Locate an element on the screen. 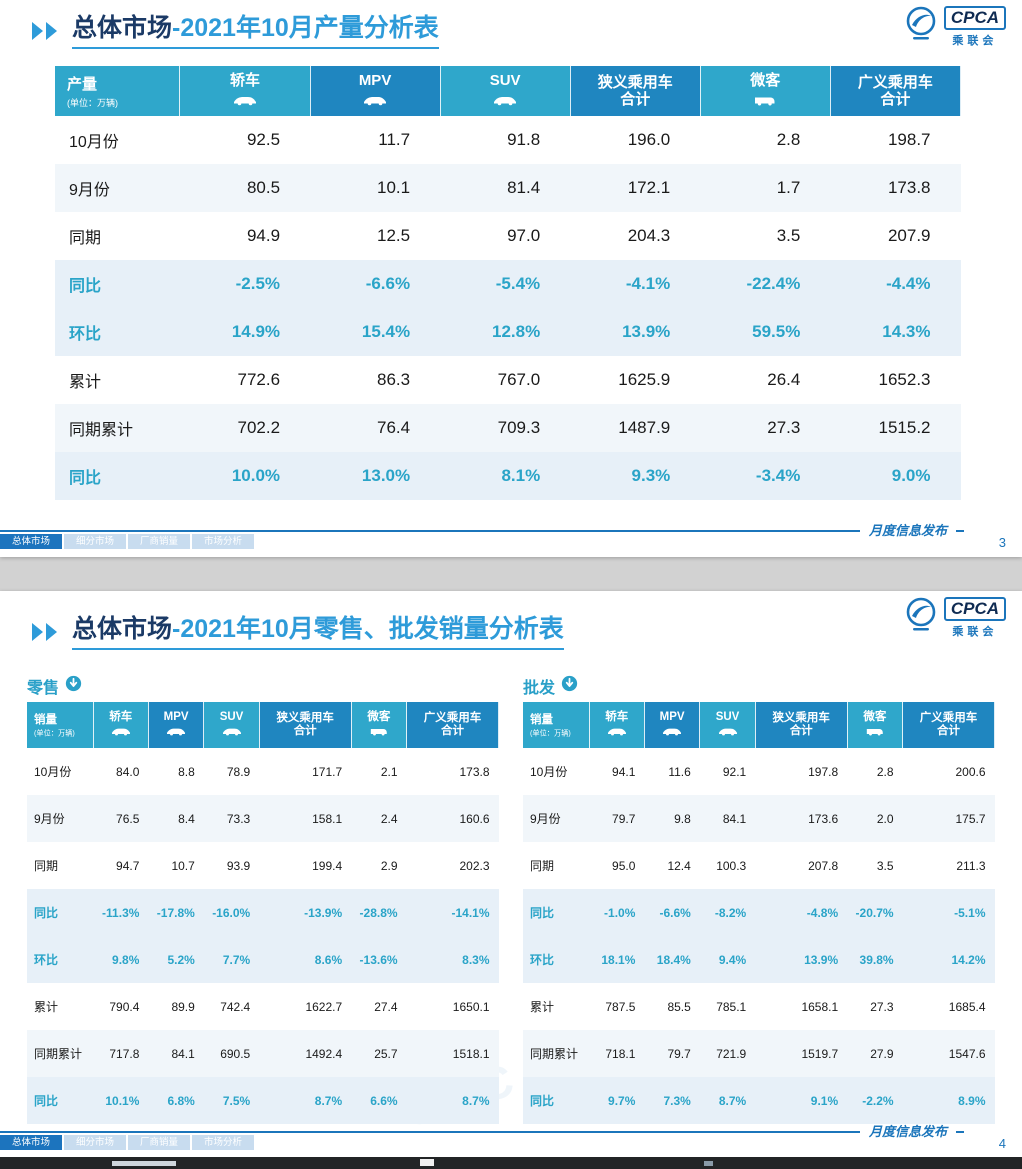 The image size is (1022, 1169). next-slide-fragment is located at coordinates (708, 1163).